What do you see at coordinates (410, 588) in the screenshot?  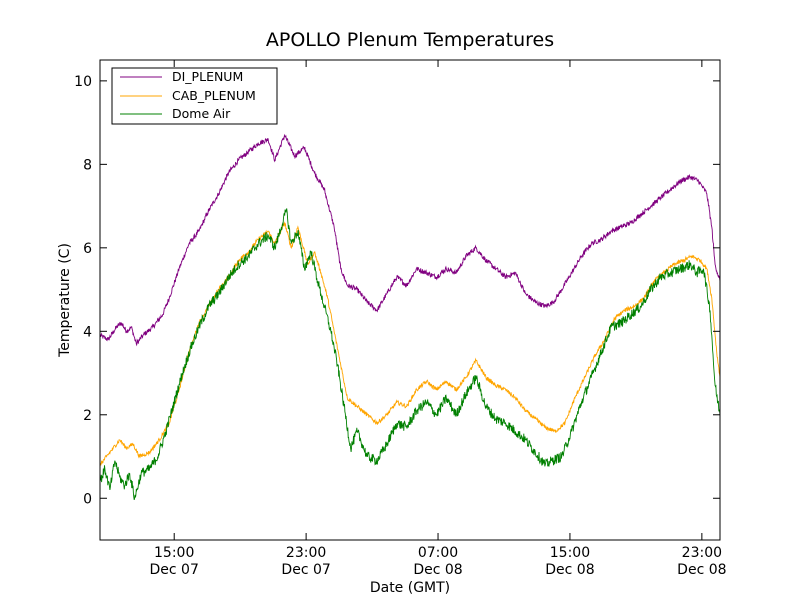 I see `x-axis-label: Date (GMT)` at bounding box center [410, 588].